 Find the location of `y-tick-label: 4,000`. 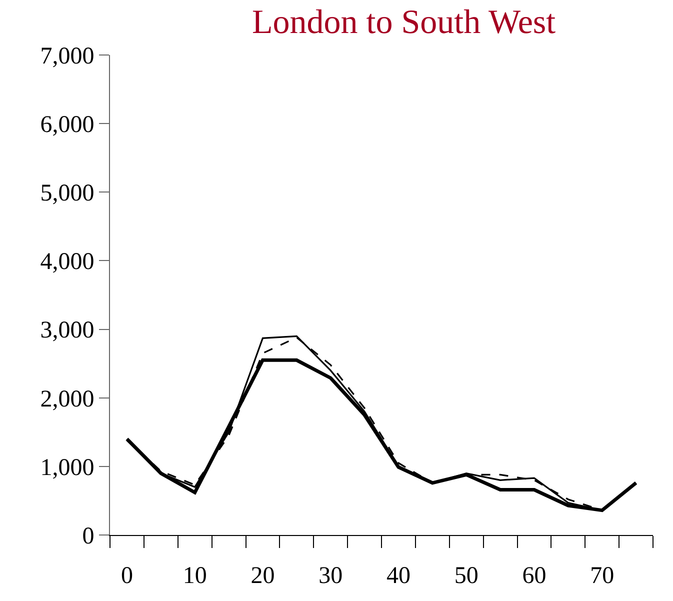

y-tick-label: 4,000 is located at coordinates (67, 262).